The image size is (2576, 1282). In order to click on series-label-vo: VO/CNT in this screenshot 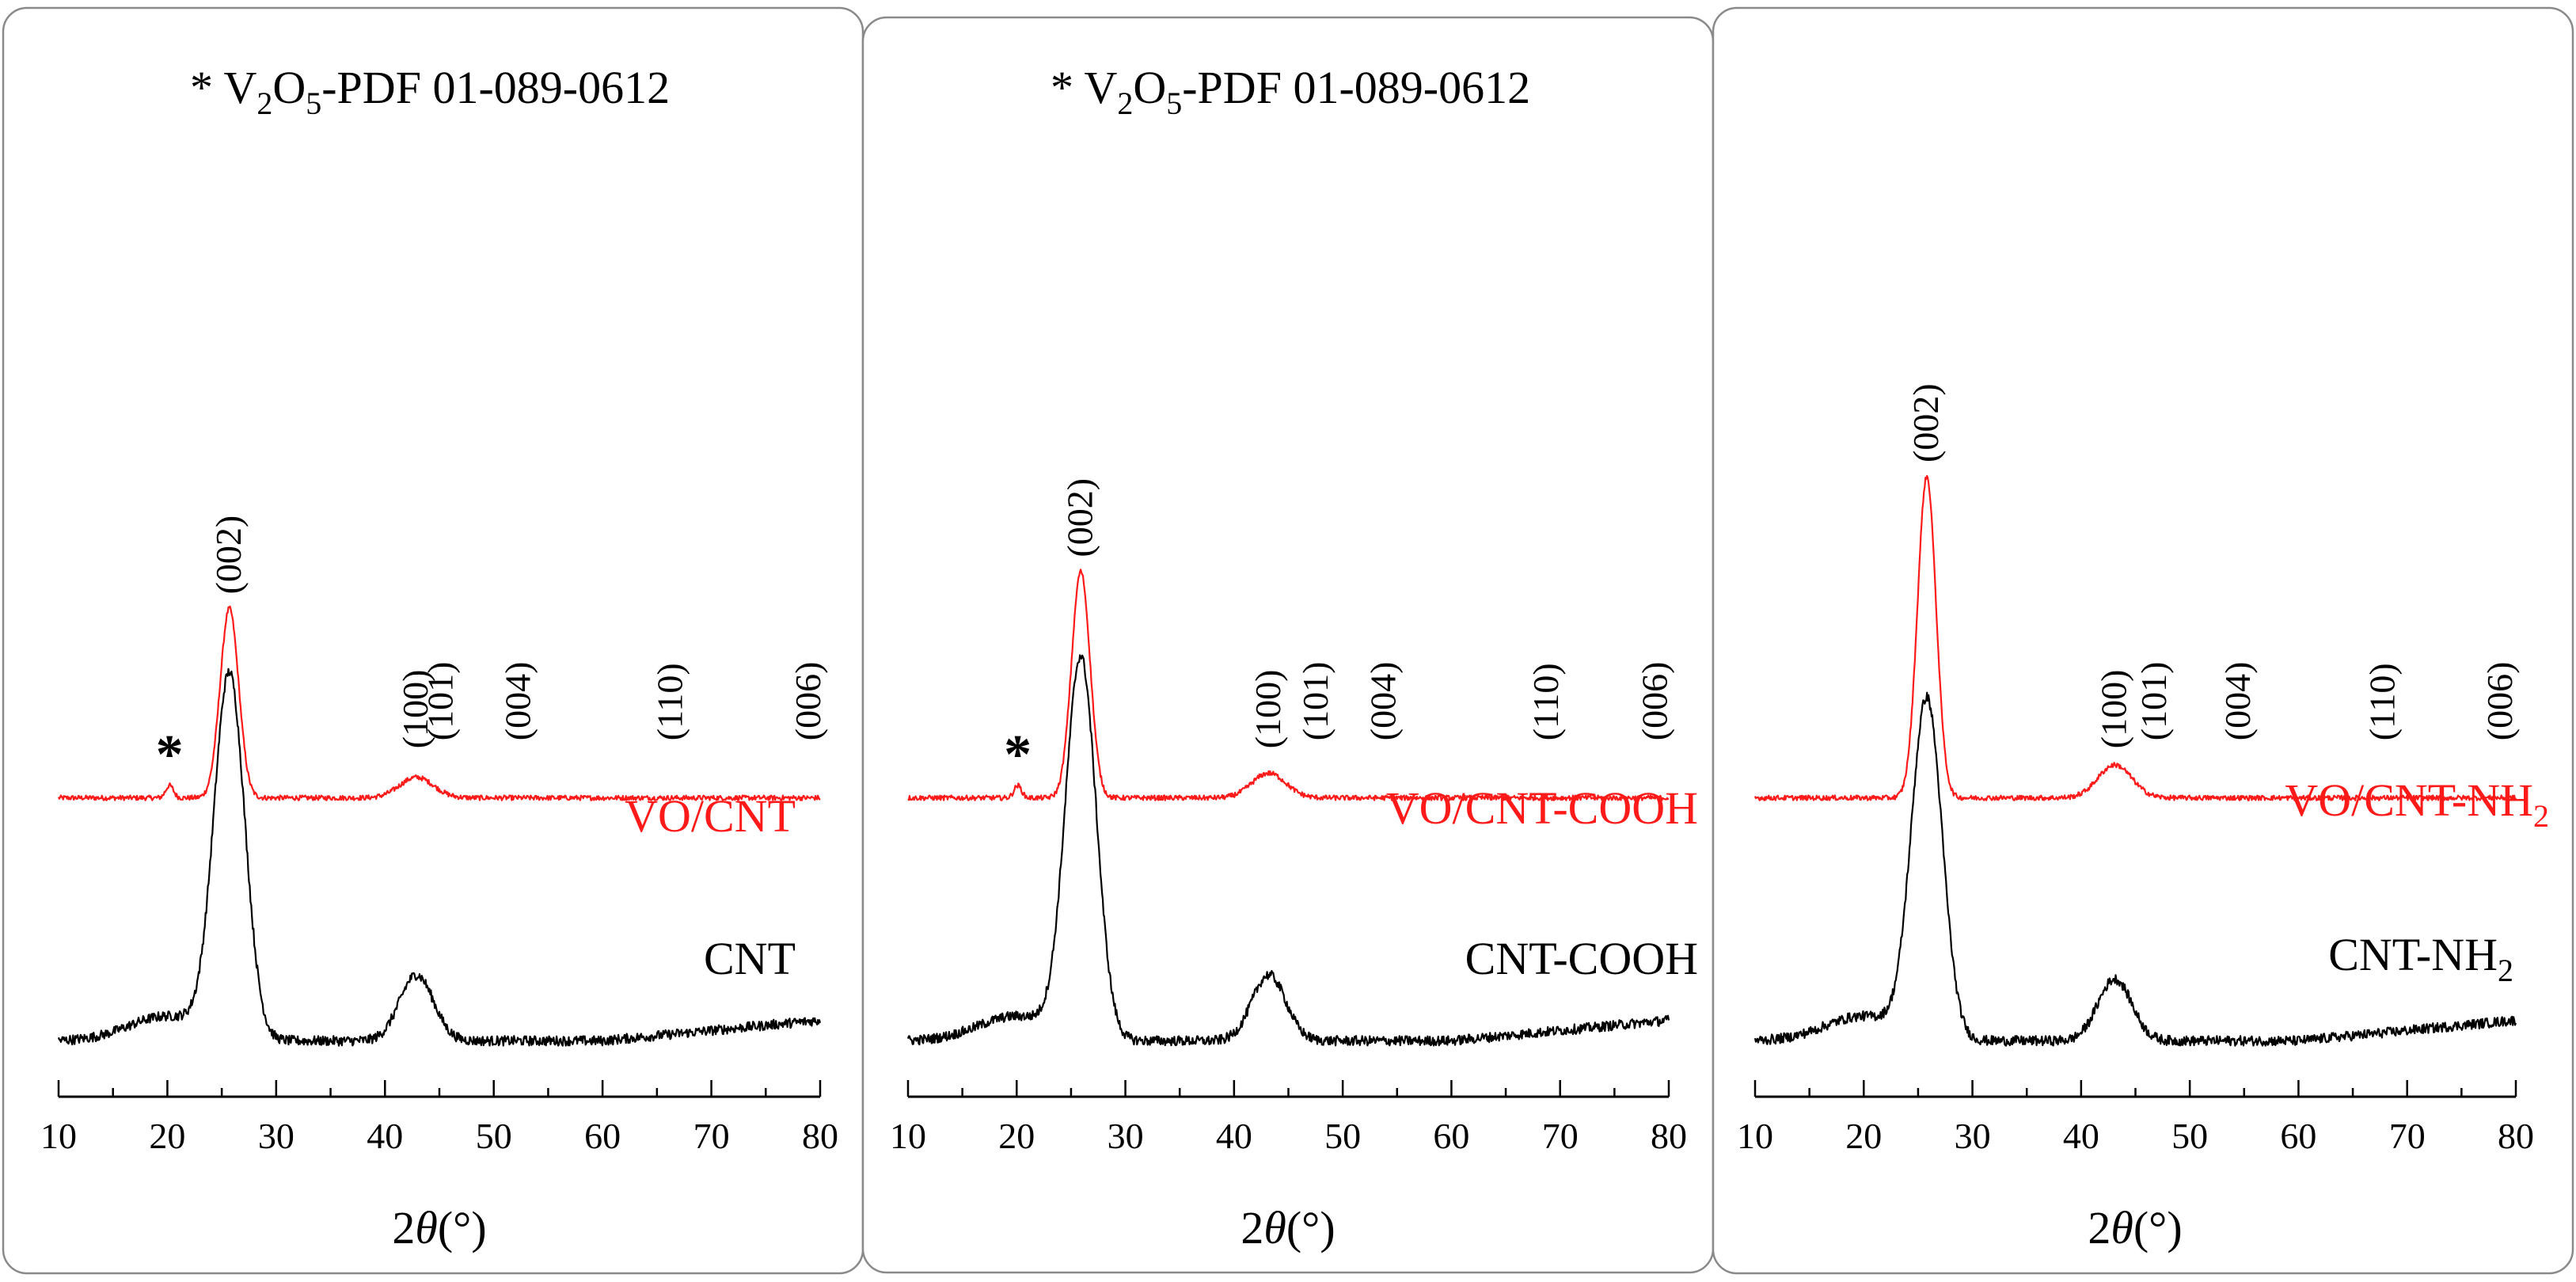, I will do `click(711, 816)`.